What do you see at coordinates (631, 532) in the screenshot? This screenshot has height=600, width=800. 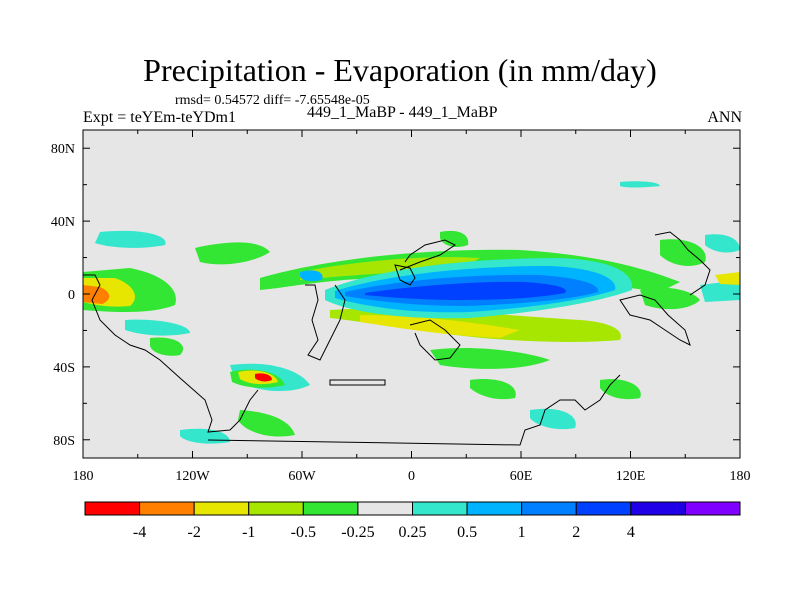 I see `colorbar-label: 4` at bounding box center [631, 532].